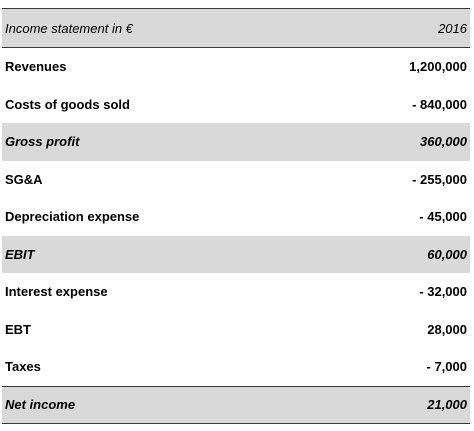  Describe the element at coordinates (72, 217) in the screenshot. I see `row-label: Depreciation expense` at that location.